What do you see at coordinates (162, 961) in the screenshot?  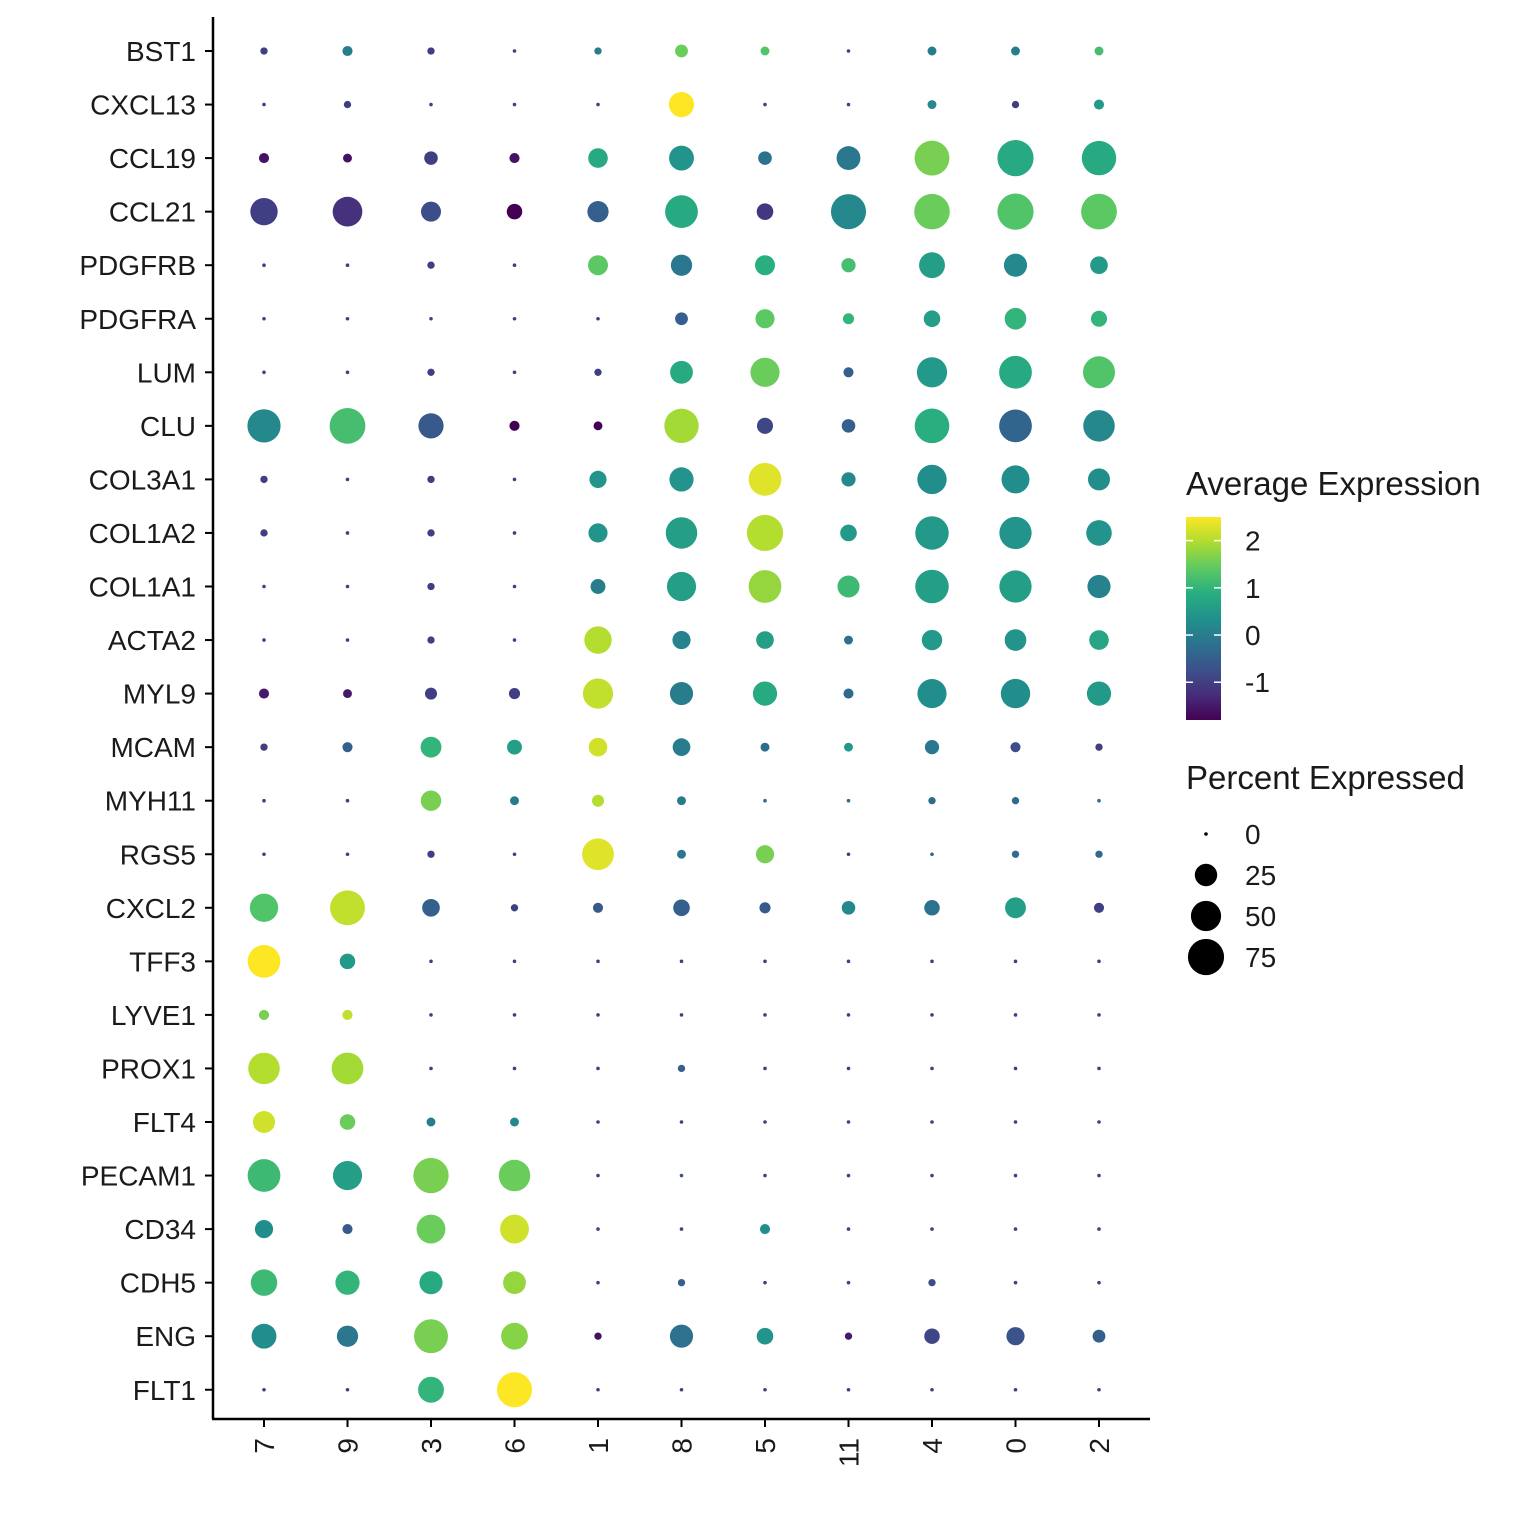 I see `gene-label: TFF3` at bounding box center [162, 961].